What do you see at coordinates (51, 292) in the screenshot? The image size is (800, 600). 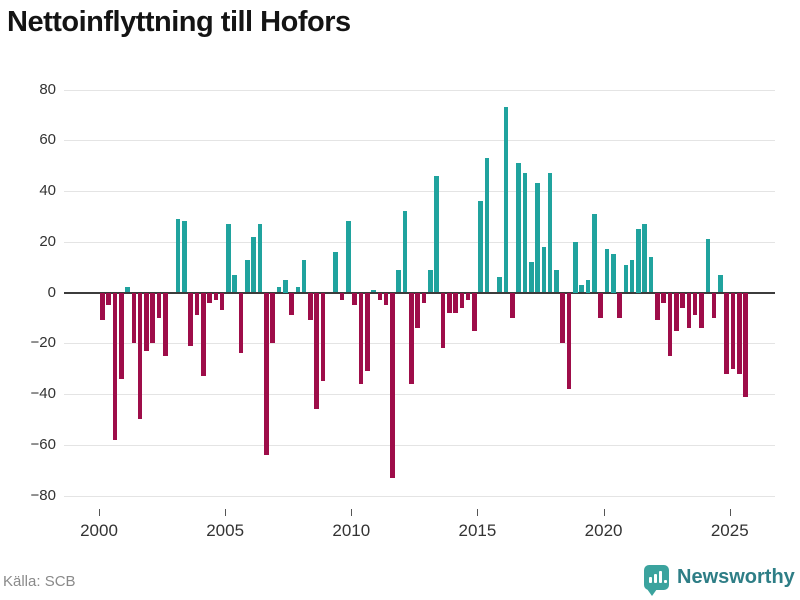 I see `y-tick-label: 0` at bounding box center [51, 292].